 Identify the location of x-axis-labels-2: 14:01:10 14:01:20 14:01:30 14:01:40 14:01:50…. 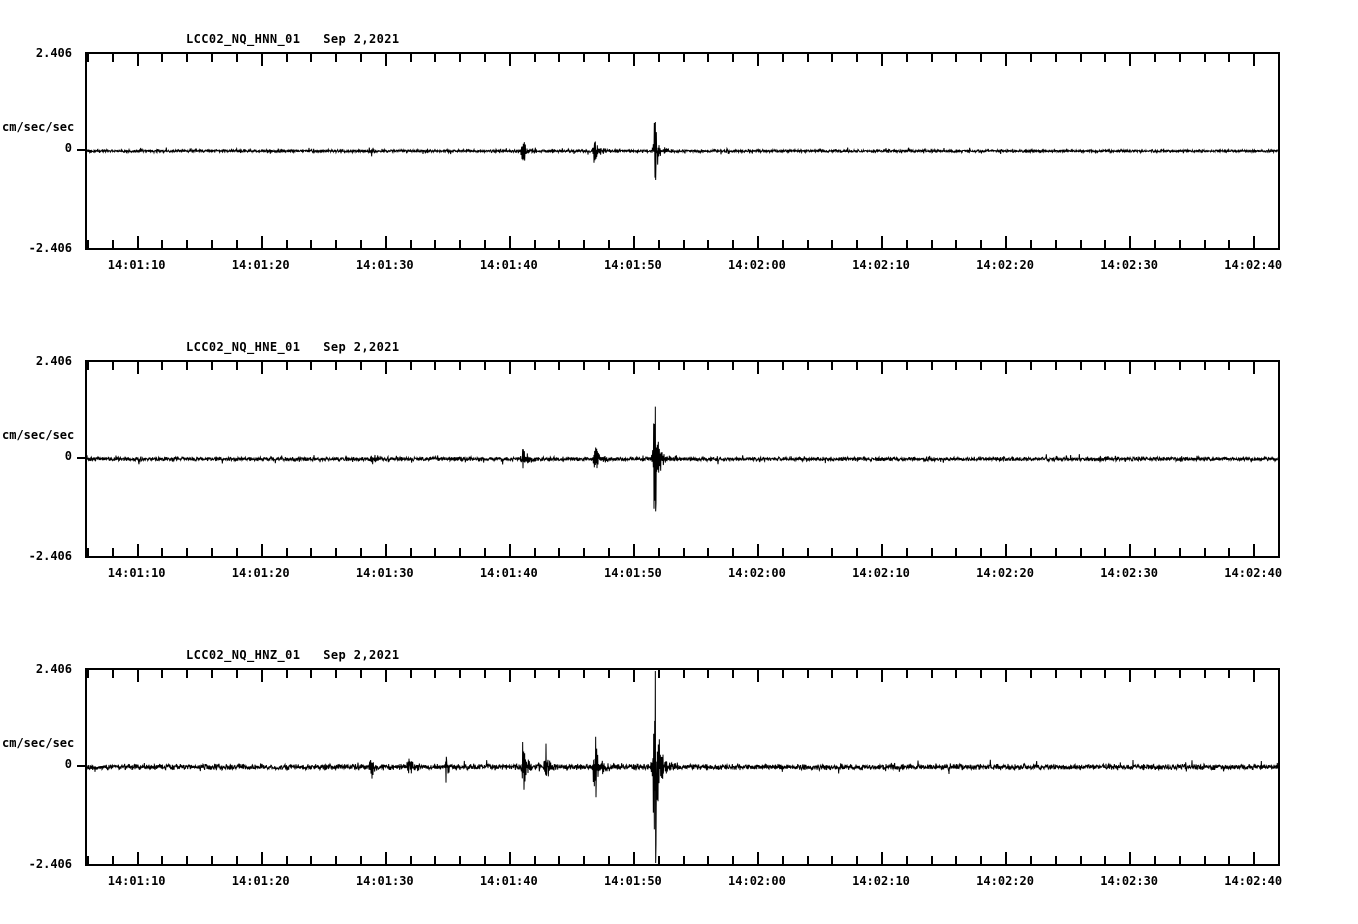
(679, 574).